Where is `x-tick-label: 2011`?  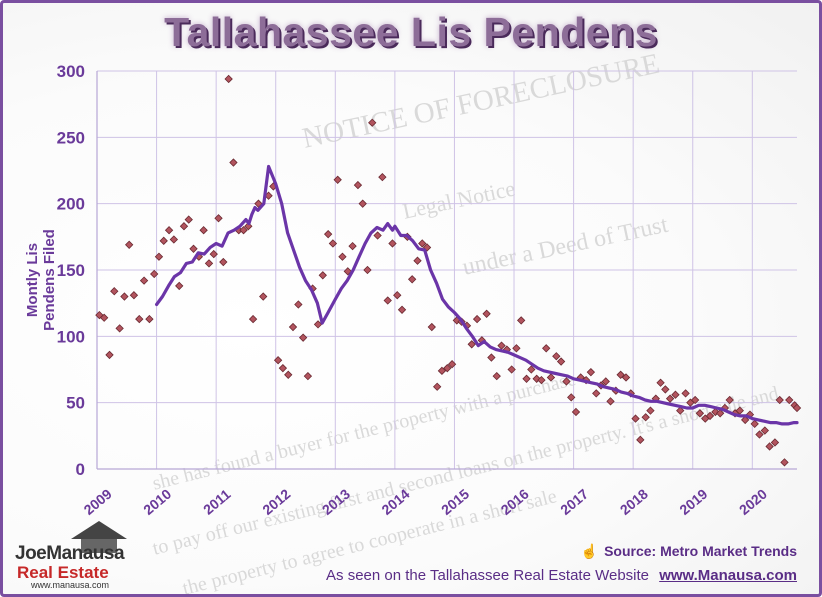 x-tick-label: 2011 is located at coordinates (217, 502).